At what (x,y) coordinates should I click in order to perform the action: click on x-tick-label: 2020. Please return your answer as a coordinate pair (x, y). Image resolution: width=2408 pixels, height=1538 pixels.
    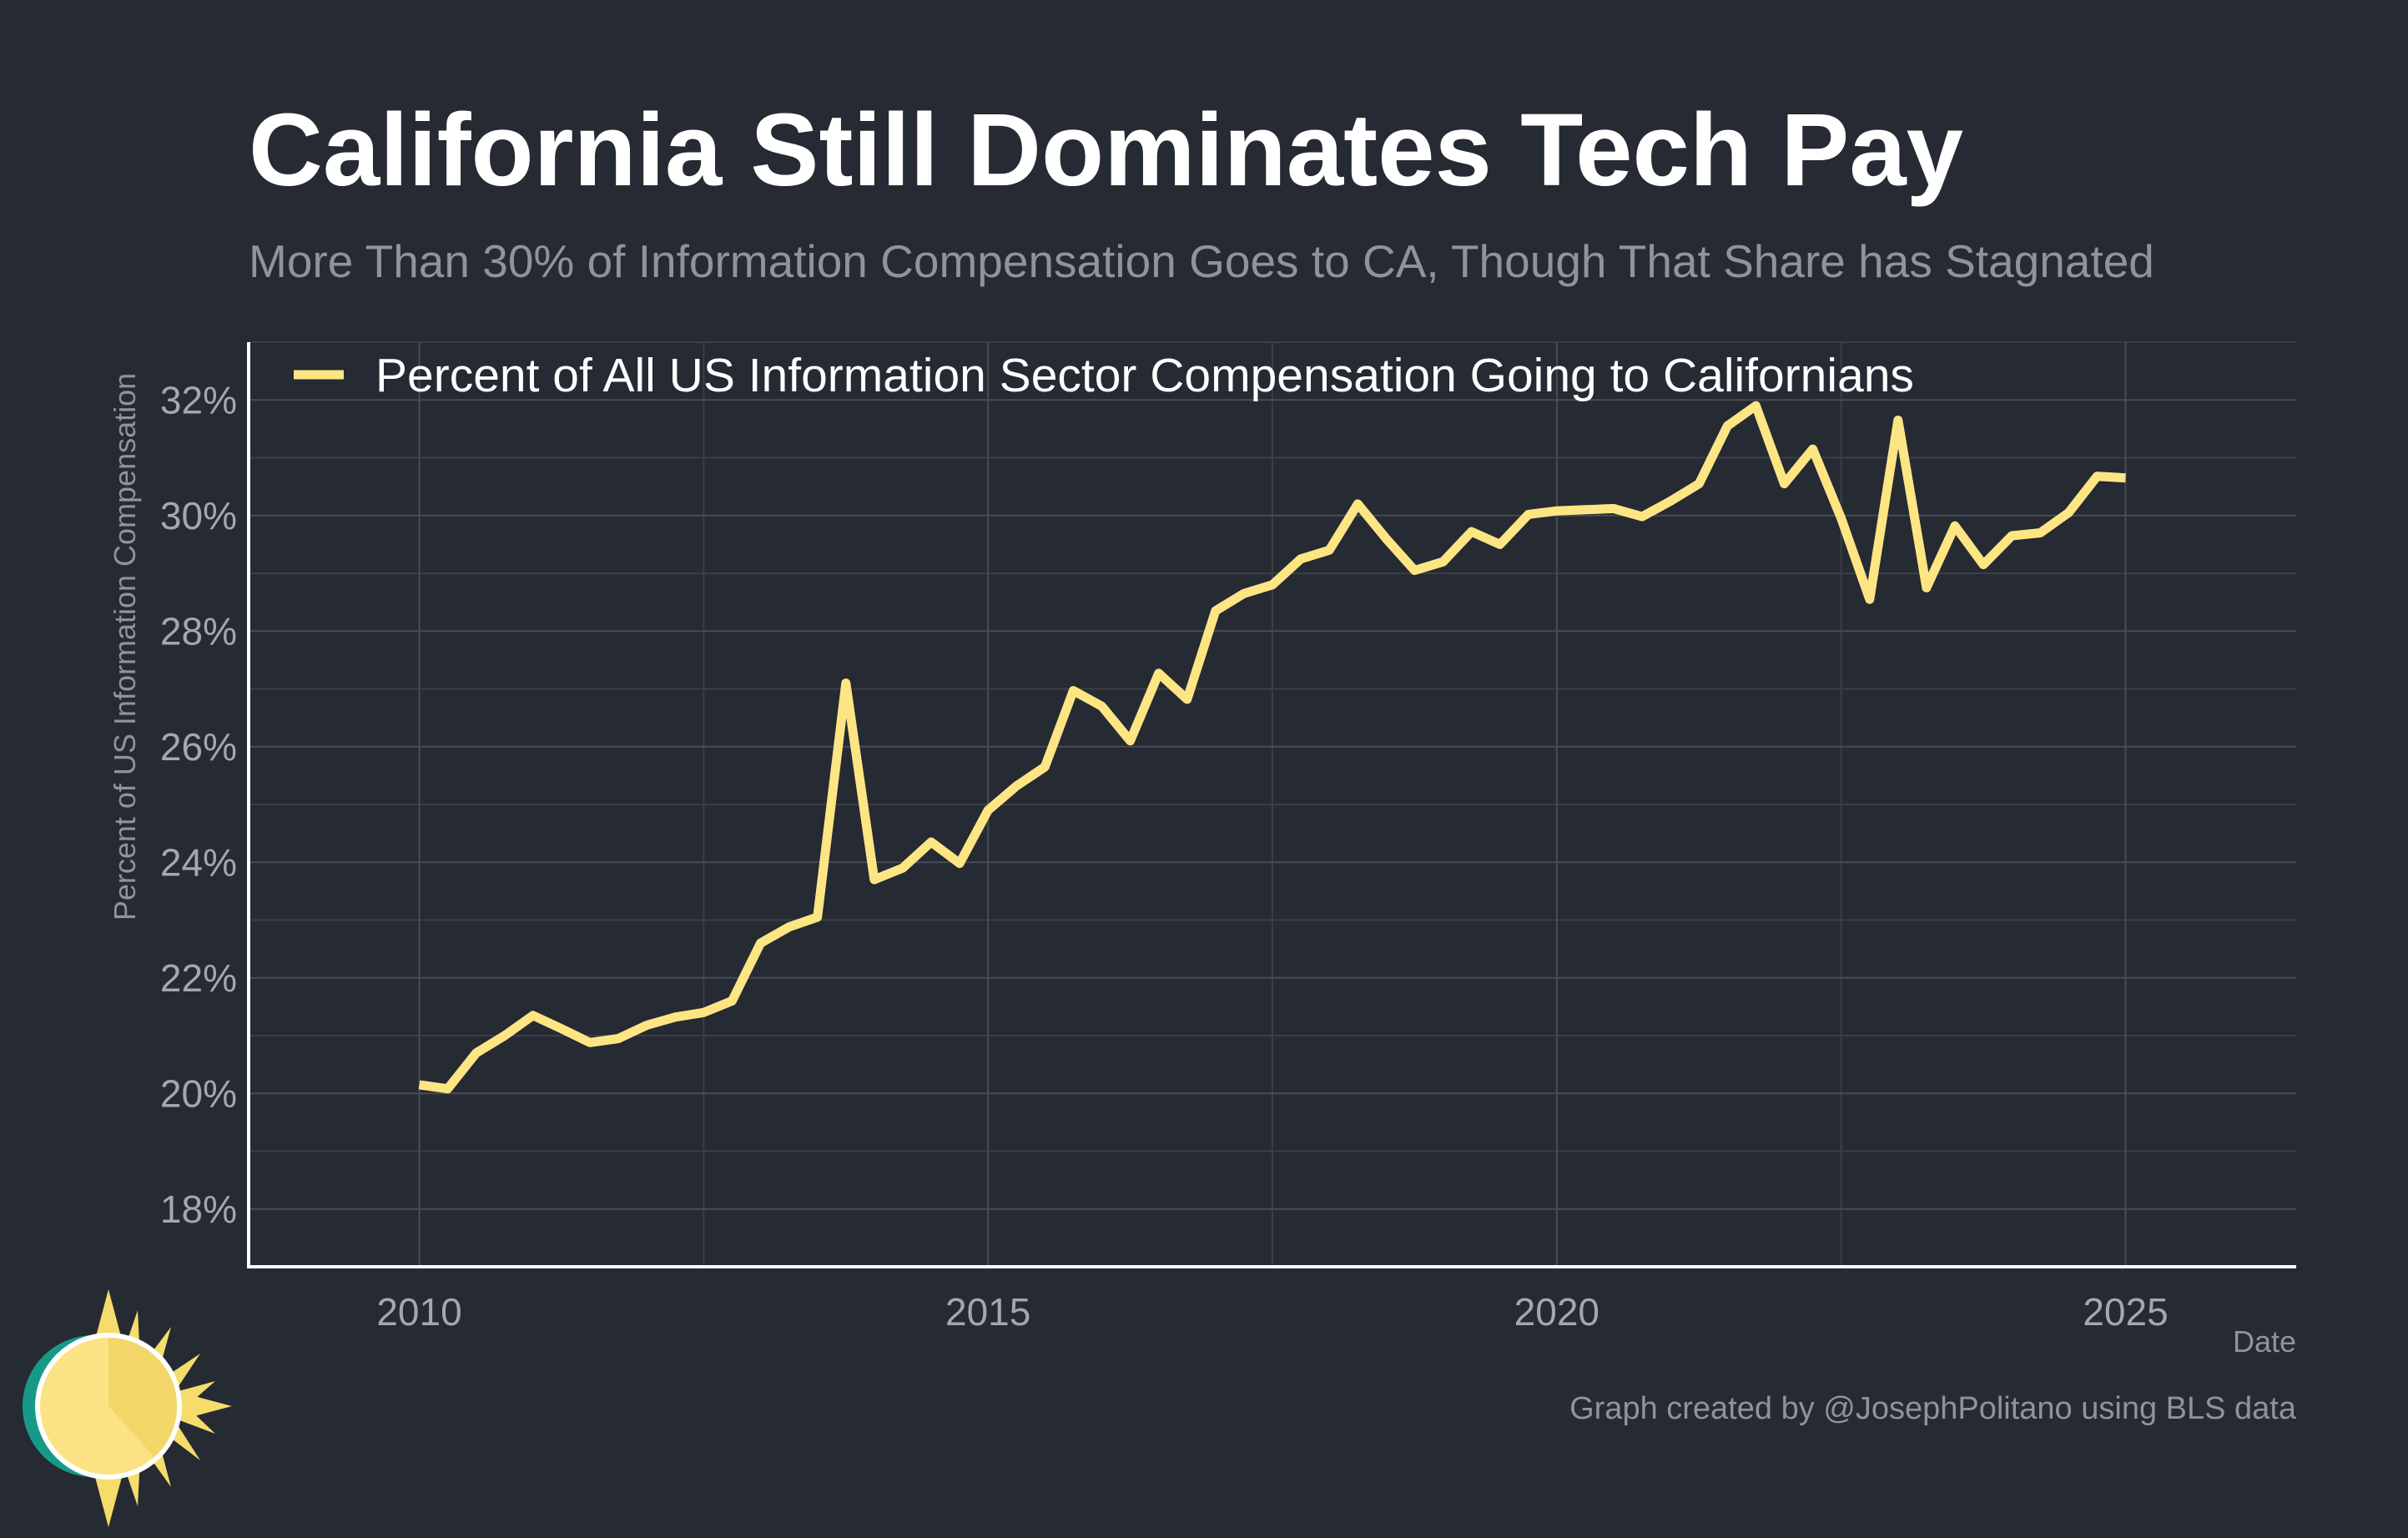
    Looking at the image, I should click on (1556, 1312).